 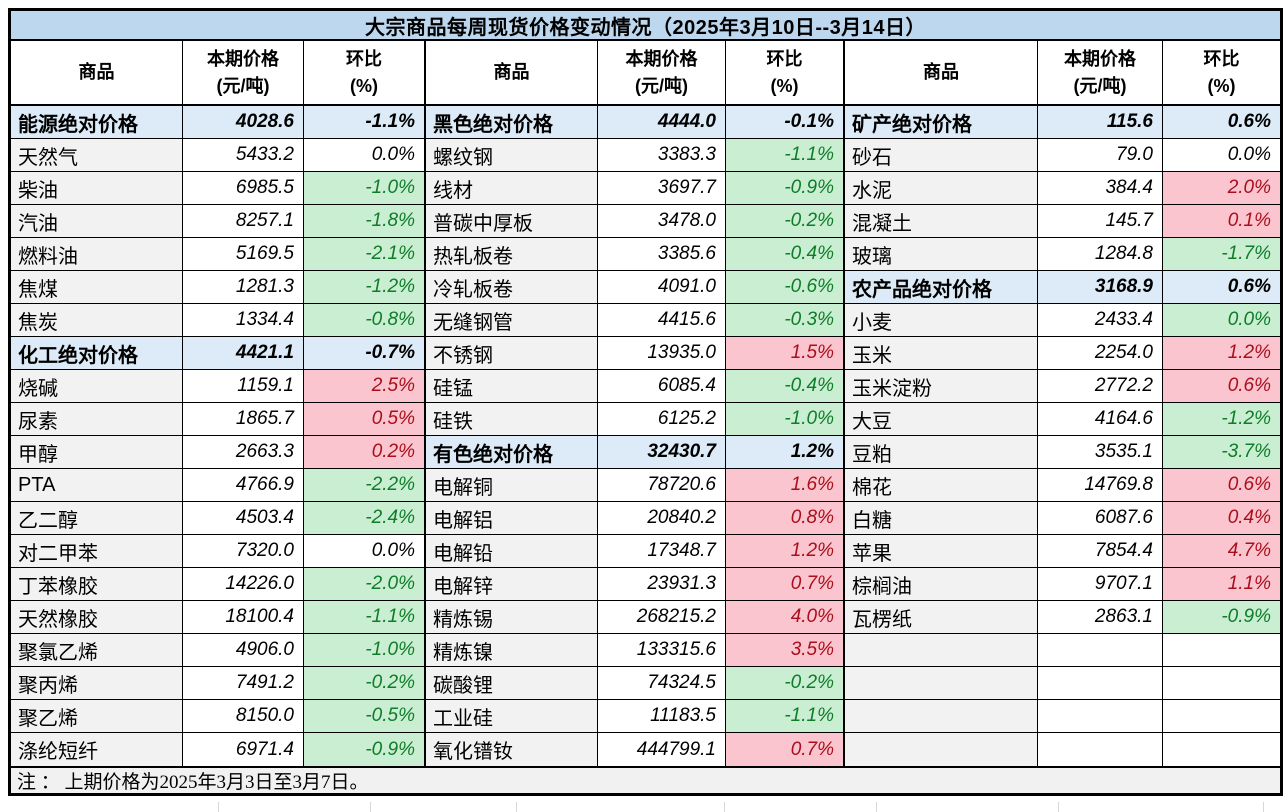 What do you see at coordinates (662, 419) in the screenshot?
I see `price-cell: 6125.2` at bounding box center [662, 419].